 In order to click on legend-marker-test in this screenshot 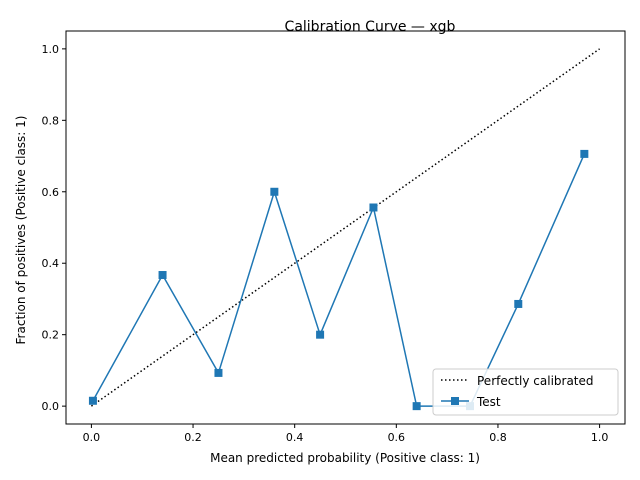, I will do `click(455, 401)`.